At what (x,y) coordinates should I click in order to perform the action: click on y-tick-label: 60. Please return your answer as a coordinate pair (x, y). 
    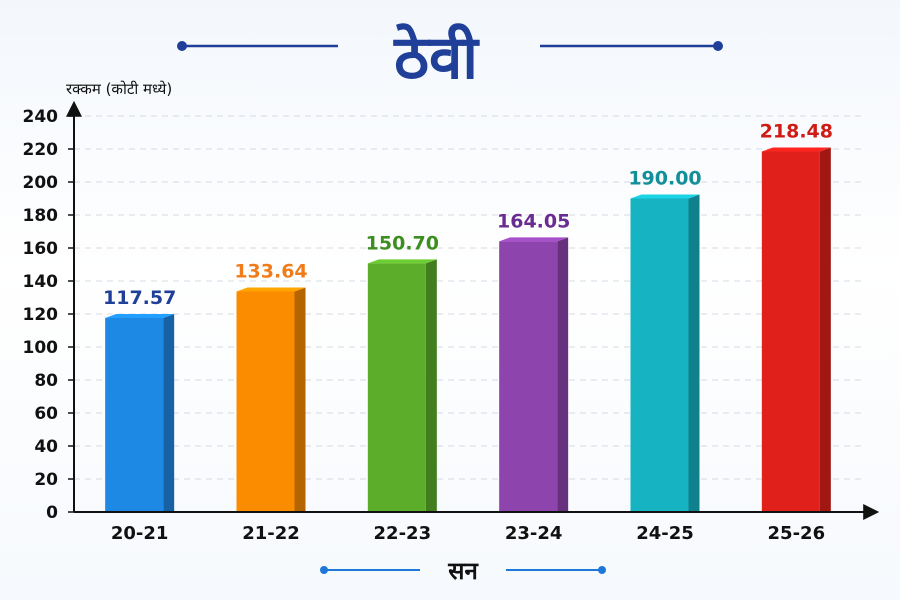
    Looking at the image, I should click on (46, 414).